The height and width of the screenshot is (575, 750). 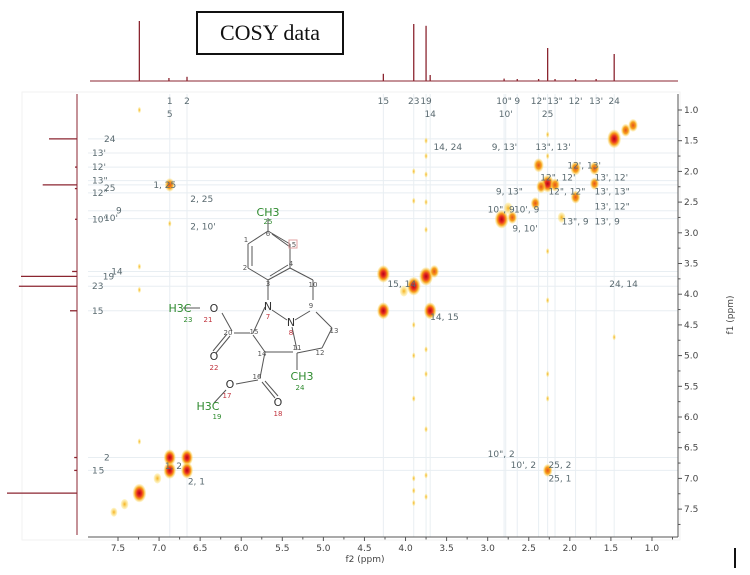 I want to click on y-tick-label: 3.0, so click(x=691, y=234).